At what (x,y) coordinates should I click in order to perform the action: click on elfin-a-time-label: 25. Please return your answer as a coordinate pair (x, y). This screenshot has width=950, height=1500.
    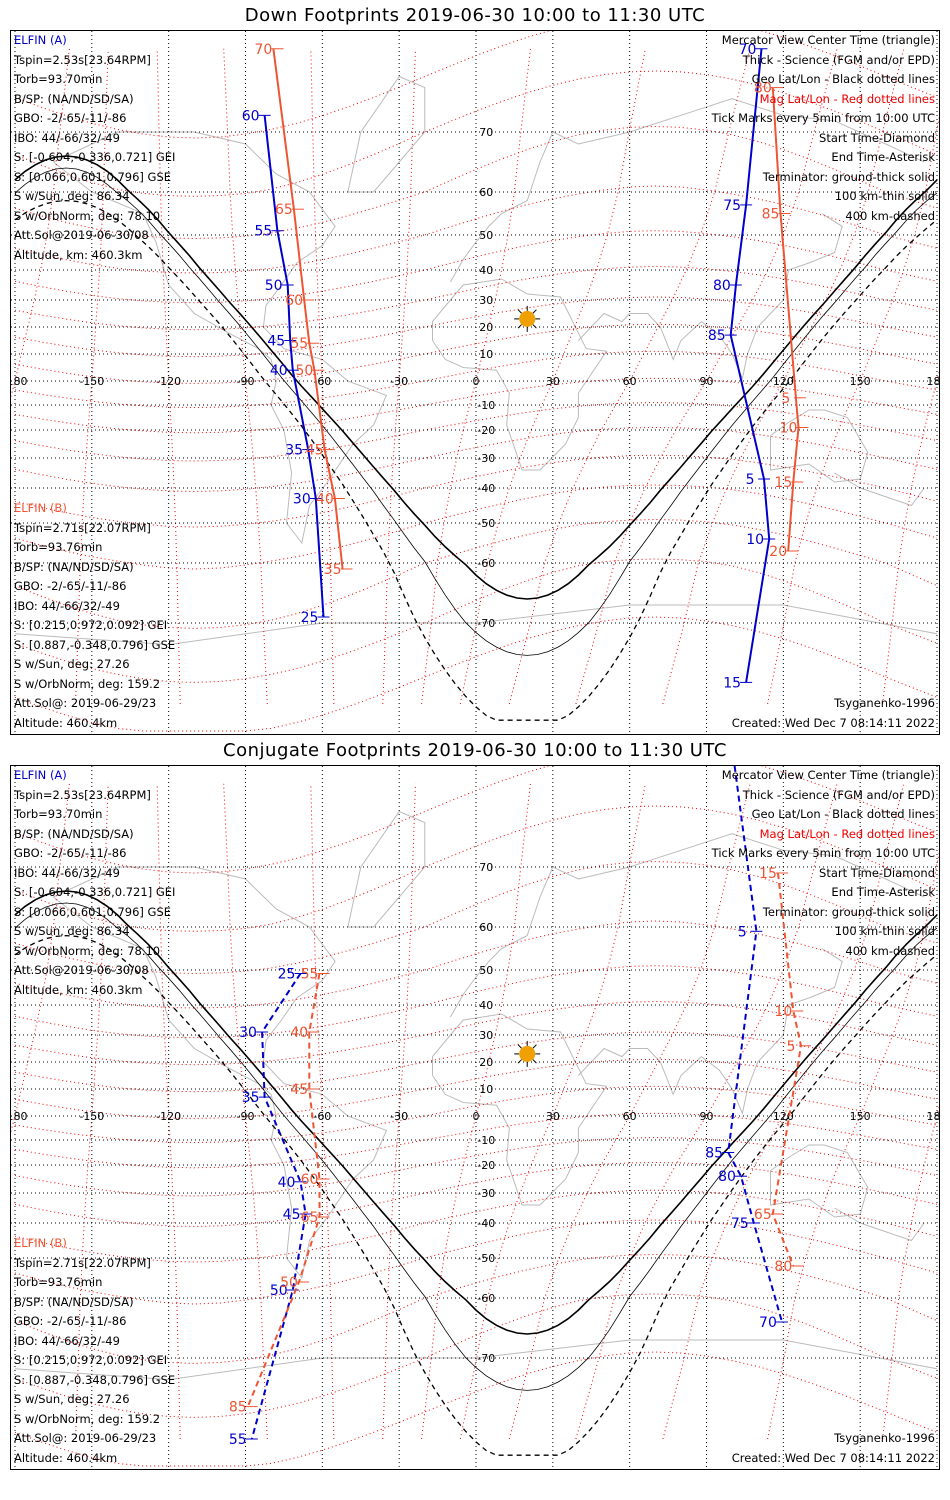
    Looking at the image, I should click on (310, 618).